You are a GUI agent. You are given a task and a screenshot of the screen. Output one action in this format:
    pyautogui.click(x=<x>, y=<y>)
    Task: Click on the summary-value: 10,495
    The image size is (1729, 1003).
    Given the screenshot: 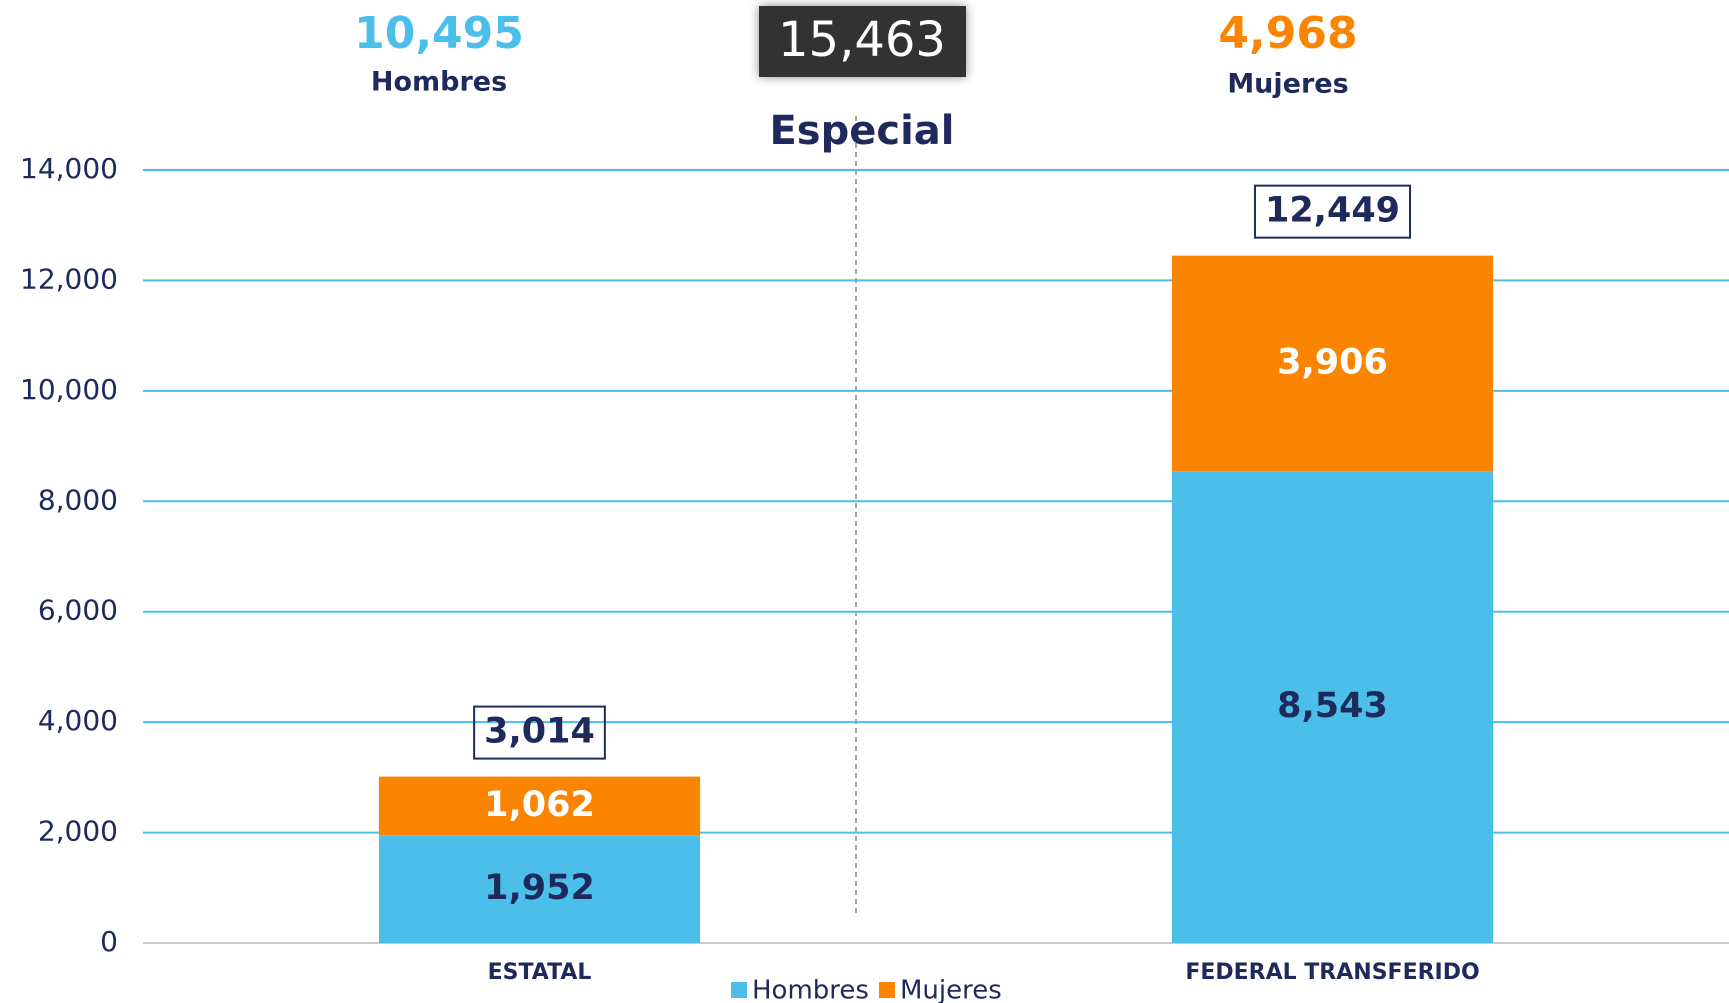 What is the action you would take?
    pyautogui.click(x=439, y=33)
    